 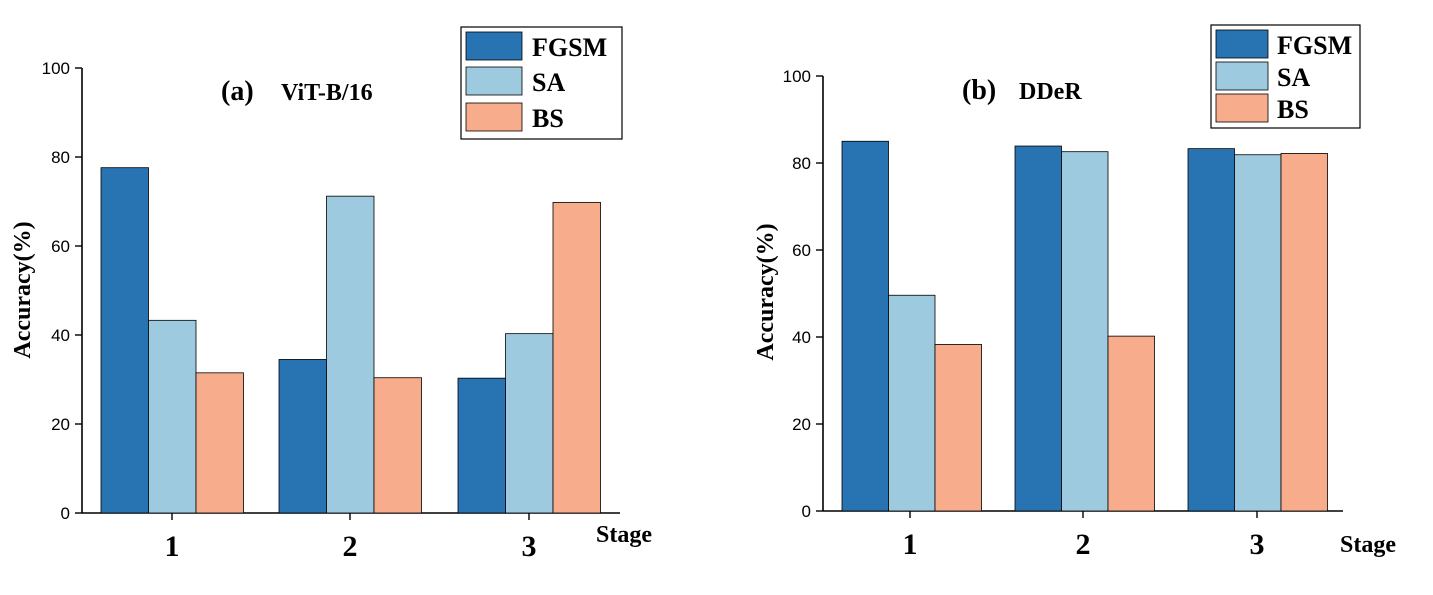 What do you see at coordinates (801, 424) in the screenshot?
I see `panel-b-y-tick-label: 20` at bounding box center [801, 424].